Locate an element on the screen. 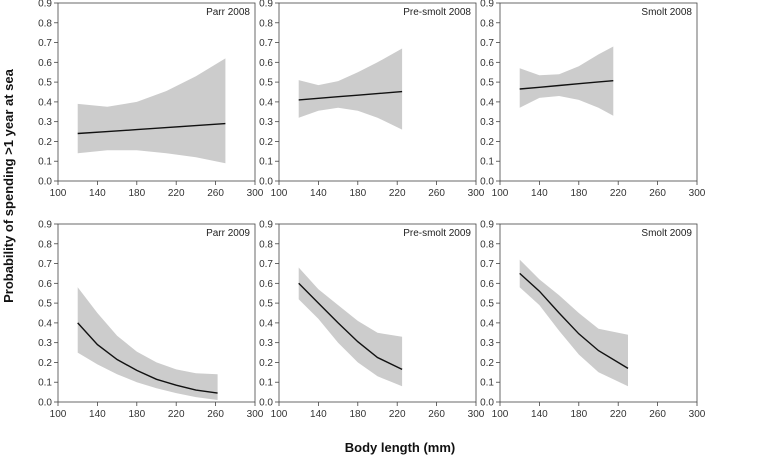 Image resolution: width=758 pixels, height=457 pixels. confidence-band-parr-2009 is located at coordinates (147, 343).